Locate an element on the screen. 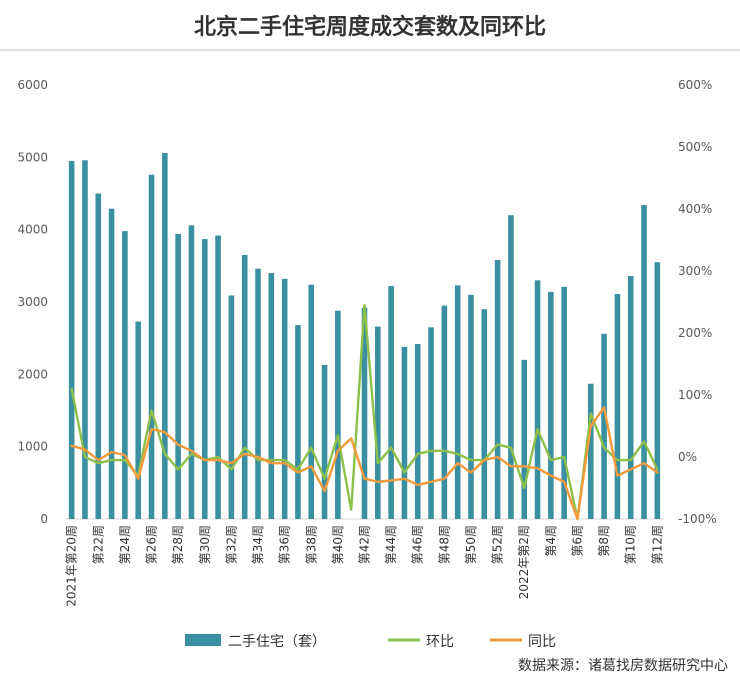 This screenshot has width=740, height=678. chart-title: 北京二手住宅周度成交套数及同环比 is located at coordinates (370, 27).